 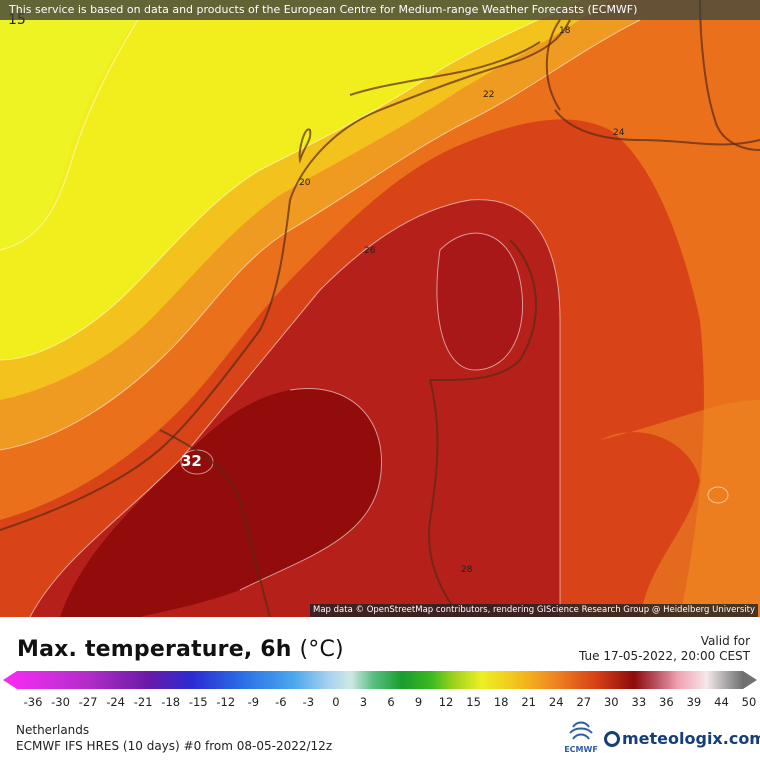 I want to click on hot-zone-dark-red, so click(x=221, y=502).